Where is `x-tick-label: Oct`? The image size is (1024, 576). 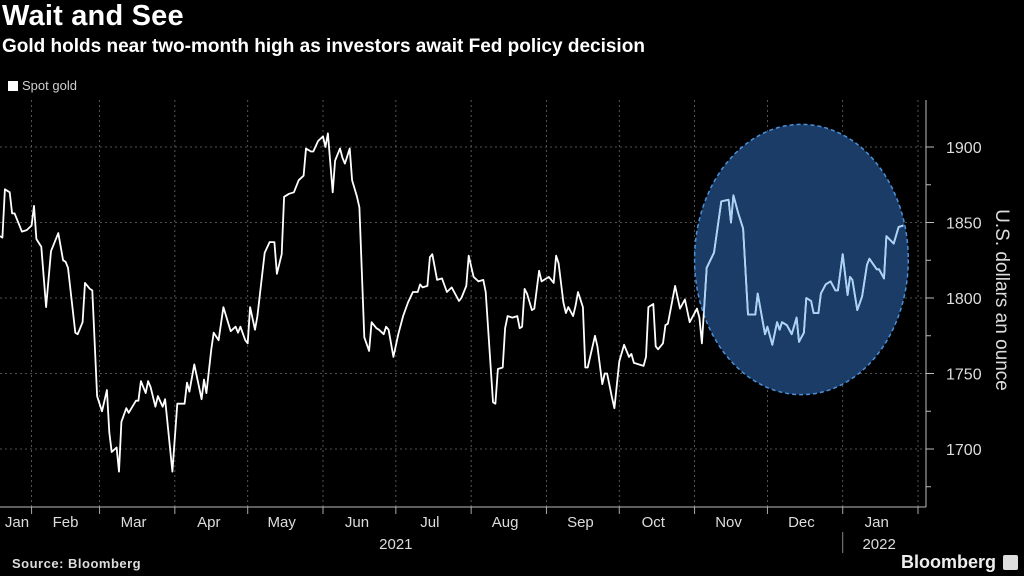
x-tick-label: Oct is located at coordinates (654, 522).